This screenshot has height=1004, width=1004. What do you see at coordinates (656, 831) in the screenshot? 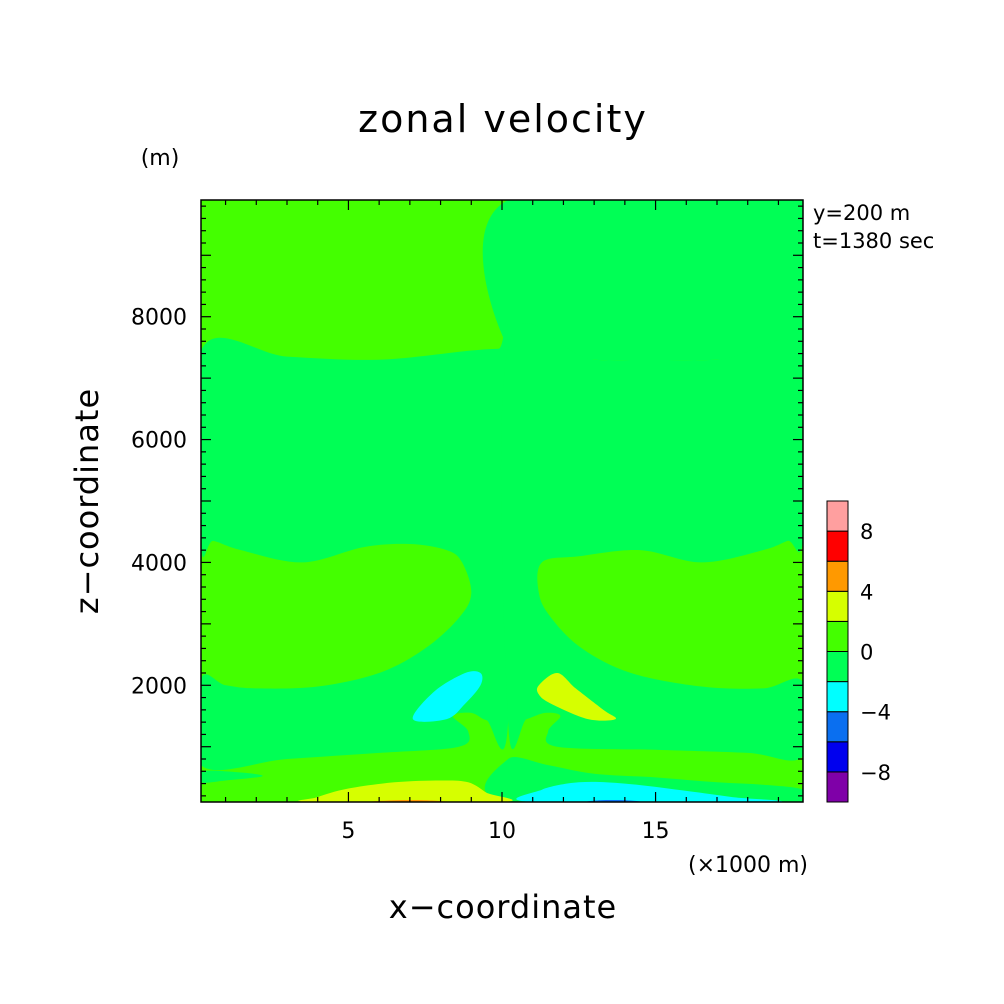
I see `x-tick-label: 15` at bounding box center [656, 831].